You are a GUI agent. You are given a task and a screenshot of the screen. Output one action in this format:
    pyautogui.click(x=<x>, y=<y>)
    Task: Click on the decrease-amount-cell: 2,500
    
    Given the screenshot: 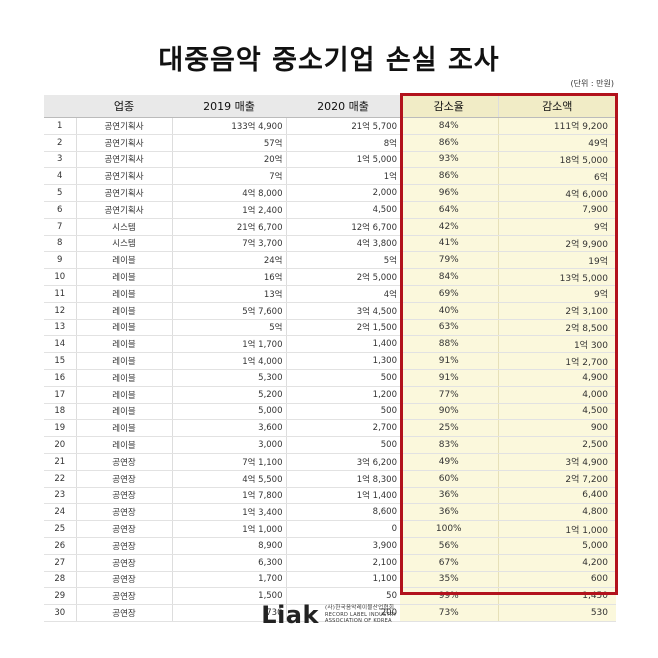 What is the action you would take?
    pyautogui.click(x=556, y=445)
    